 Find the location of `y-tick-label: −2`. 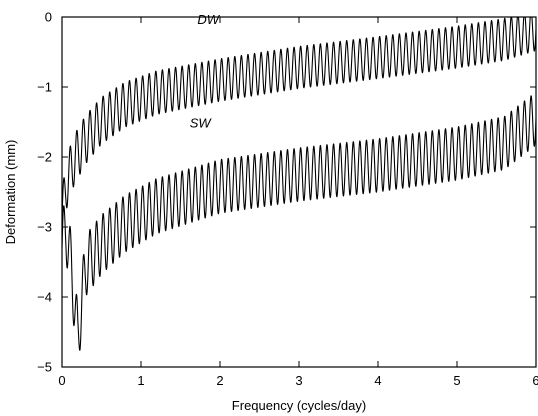

y-tick-label: −2 is located at coordinates (44, 157).